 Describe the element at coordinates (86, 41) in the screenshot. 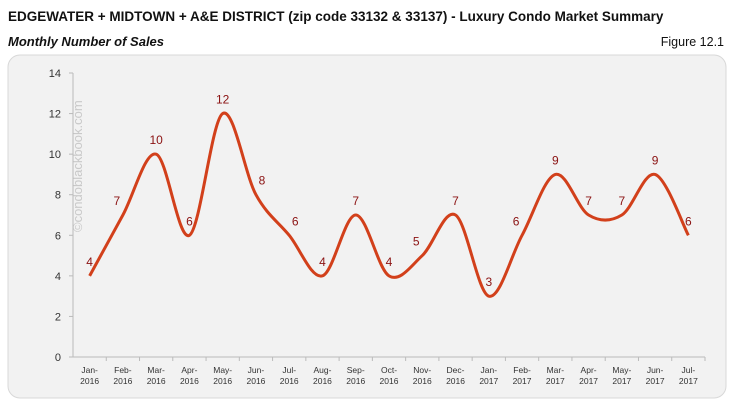

I see `chart-subtitle: Monthly Number of Sales` at that location.